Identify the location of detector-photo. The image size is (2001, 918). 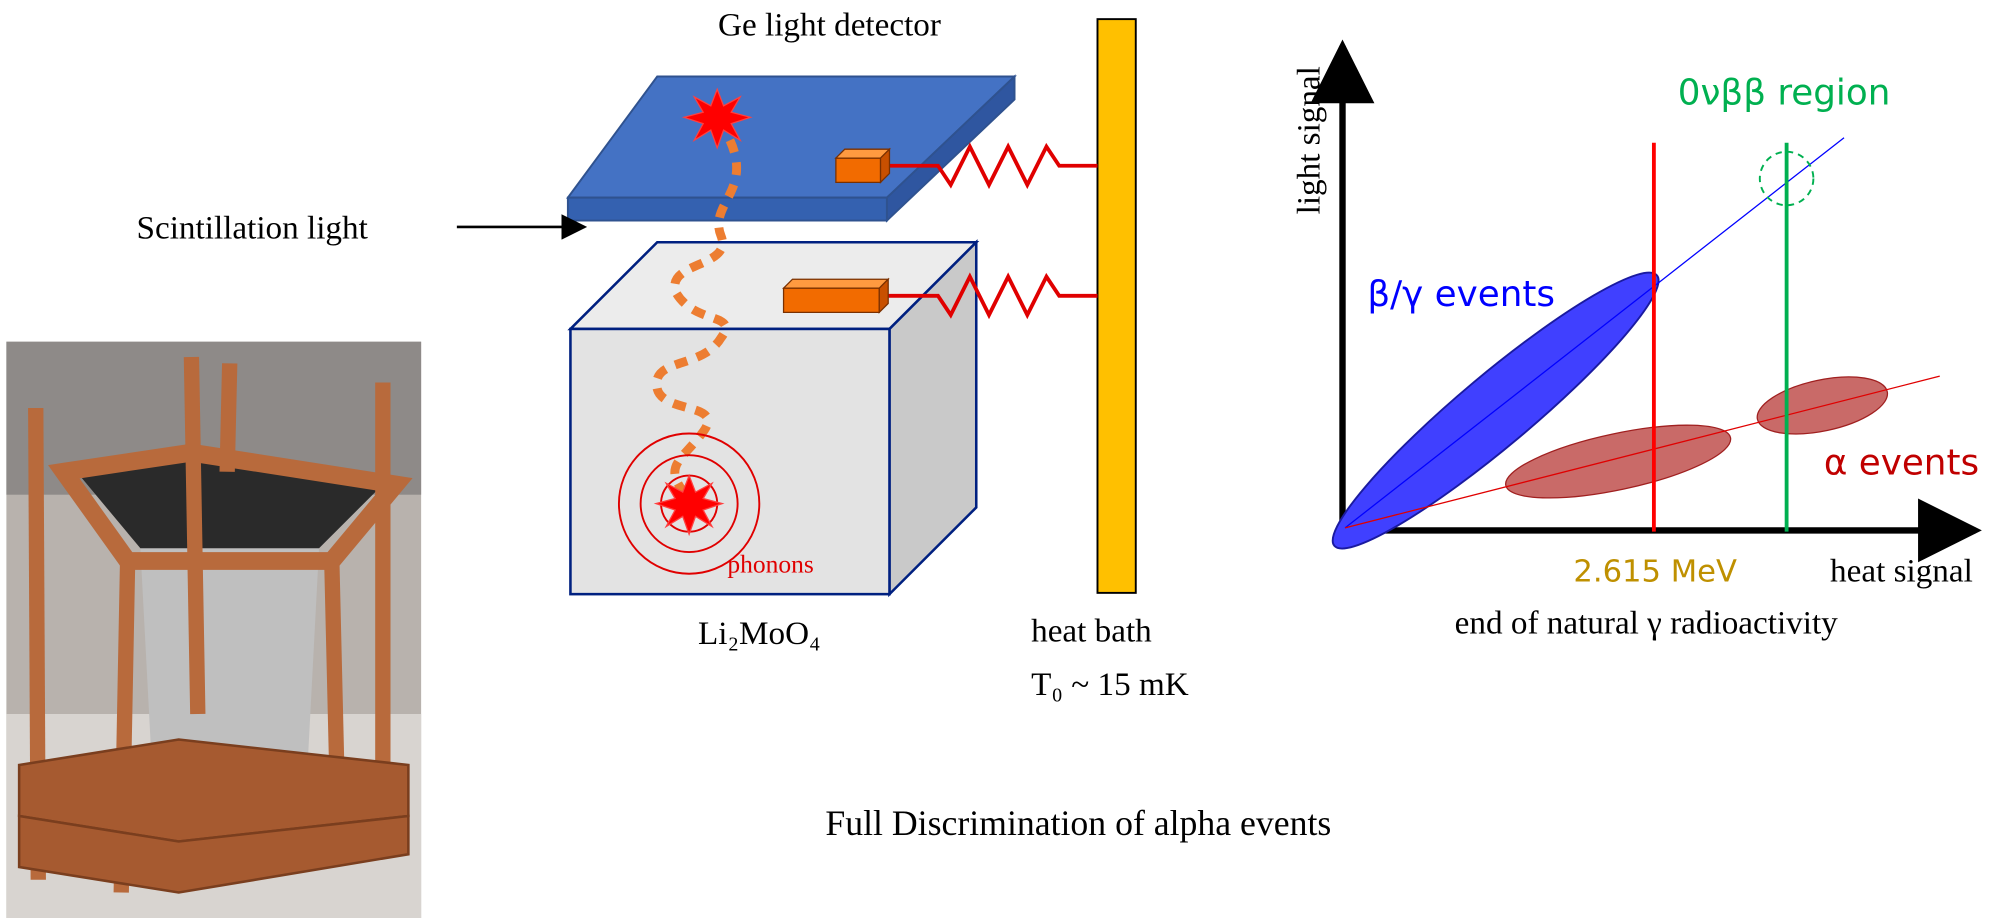
(214, 629).